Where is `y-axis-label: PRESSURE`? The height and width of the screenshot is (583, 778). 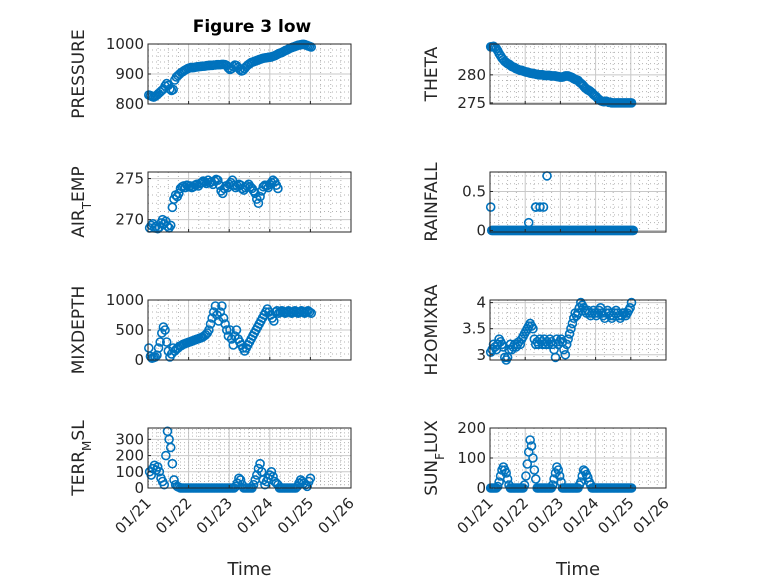
y-axis-label: PRESSURE is located at coordinates (79, 73).